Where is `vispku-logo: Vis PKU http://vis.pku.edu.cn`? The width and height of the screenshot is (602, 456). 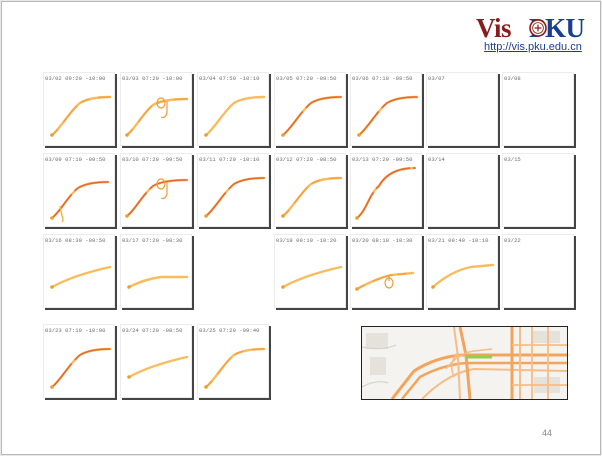 vispku-logo: Vis PKU http://vis.pku.edu.cn is located at coordinates (536, 35).